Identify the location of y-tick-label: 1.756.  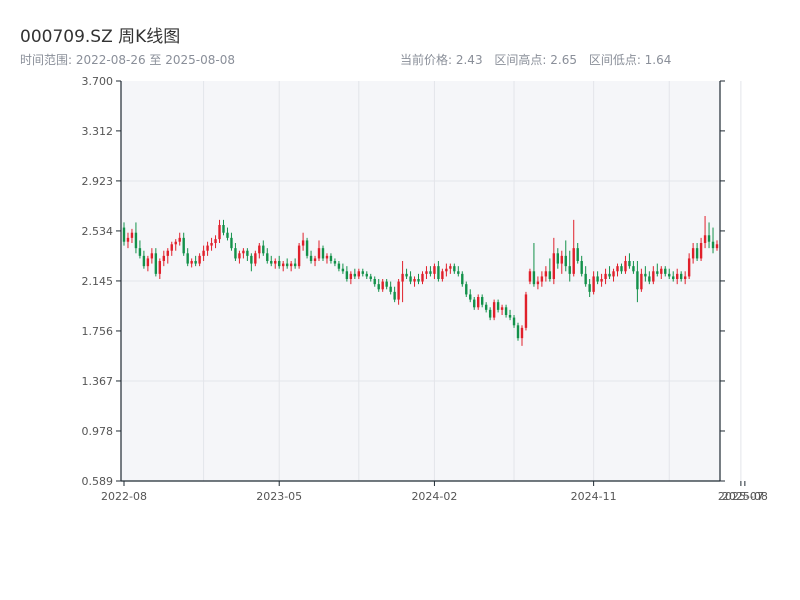
(98, 331).